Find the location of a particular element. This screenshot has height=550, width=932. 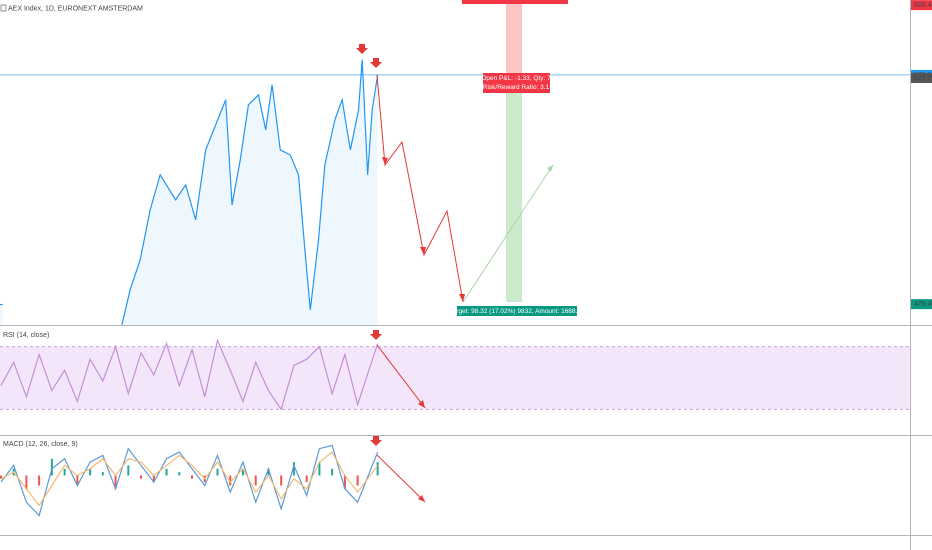

signal-line is located at coordinates (189, 479).